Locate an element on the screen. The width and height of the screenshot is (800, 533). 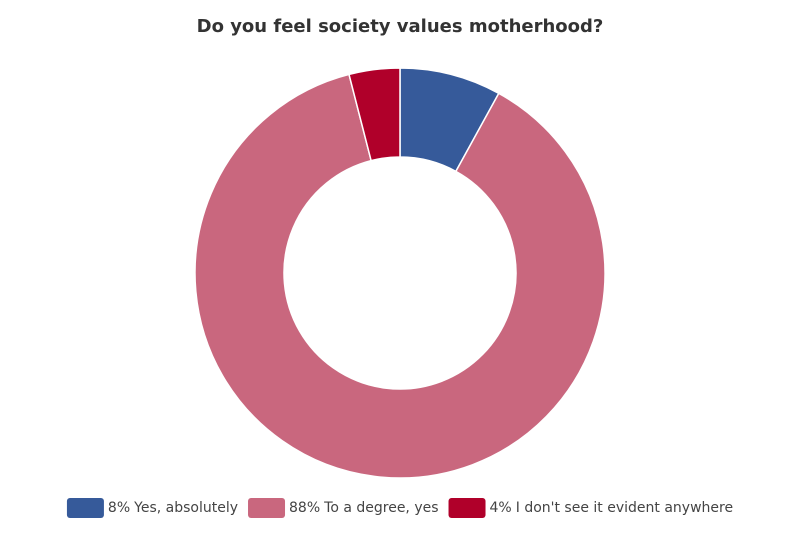
legend-name: Yes, absolutely is located at coordinates (185, 508).